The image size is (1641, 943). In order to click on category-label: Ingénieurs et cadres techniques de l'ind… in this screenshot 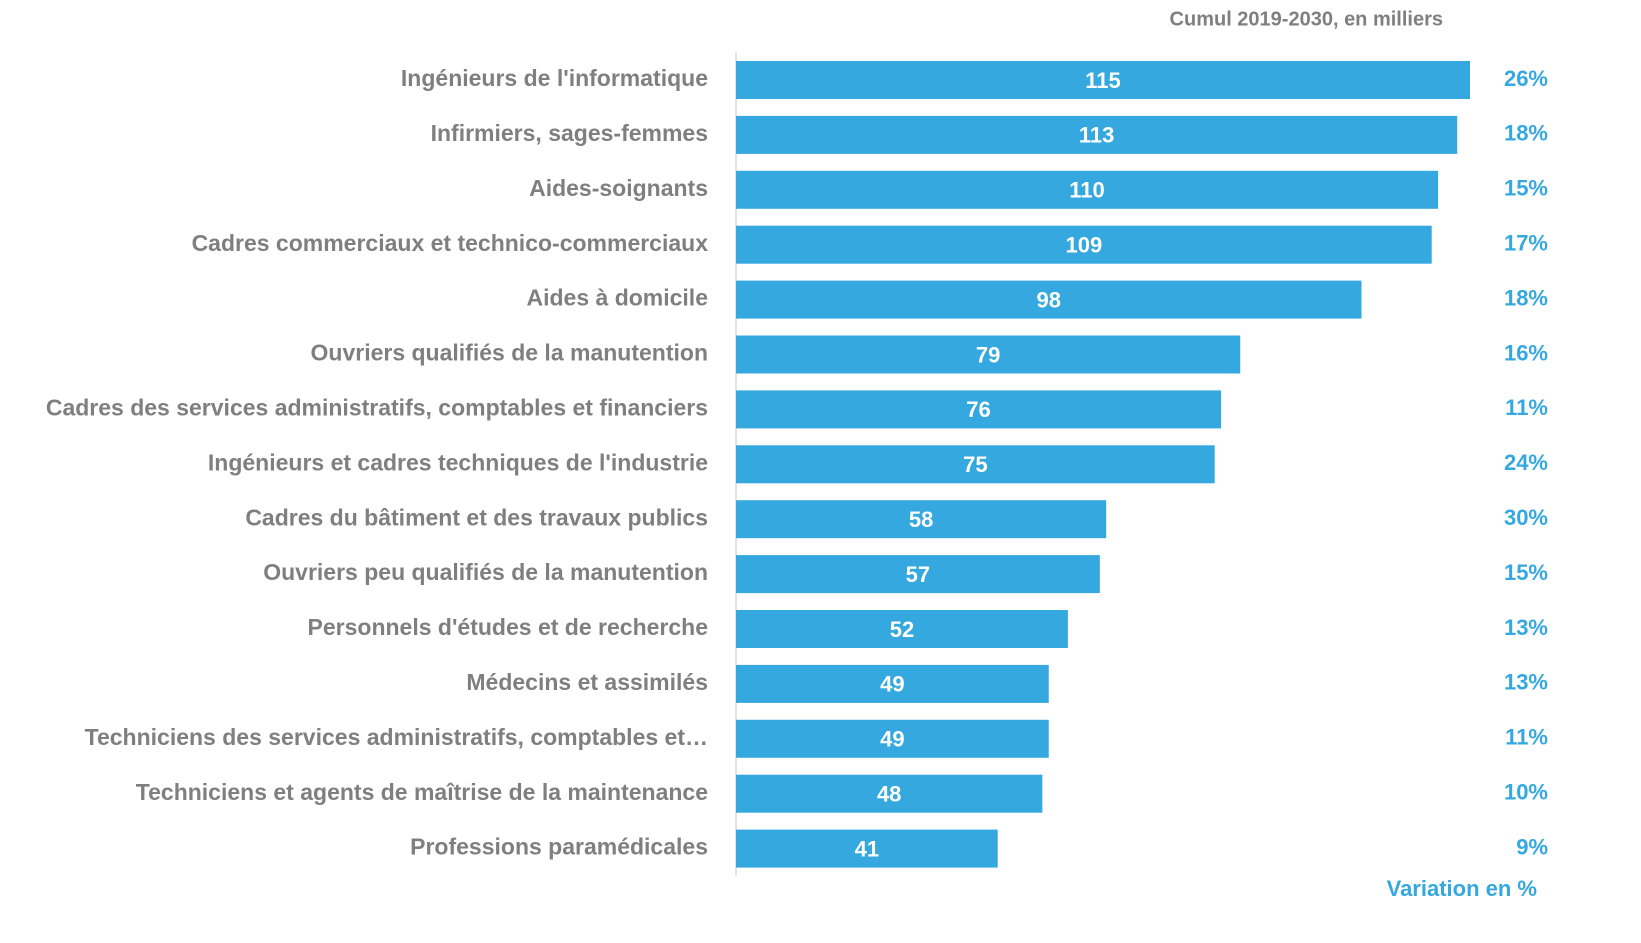, I will do `click(458, 462)`.